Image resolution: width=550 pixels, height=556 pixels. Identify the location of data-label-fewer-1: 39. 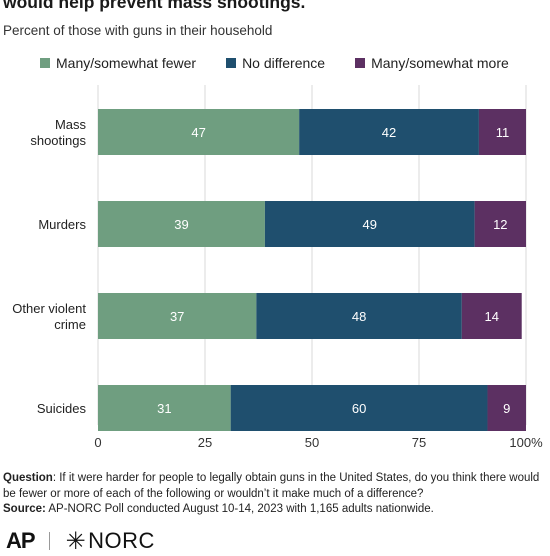
(181, 224).